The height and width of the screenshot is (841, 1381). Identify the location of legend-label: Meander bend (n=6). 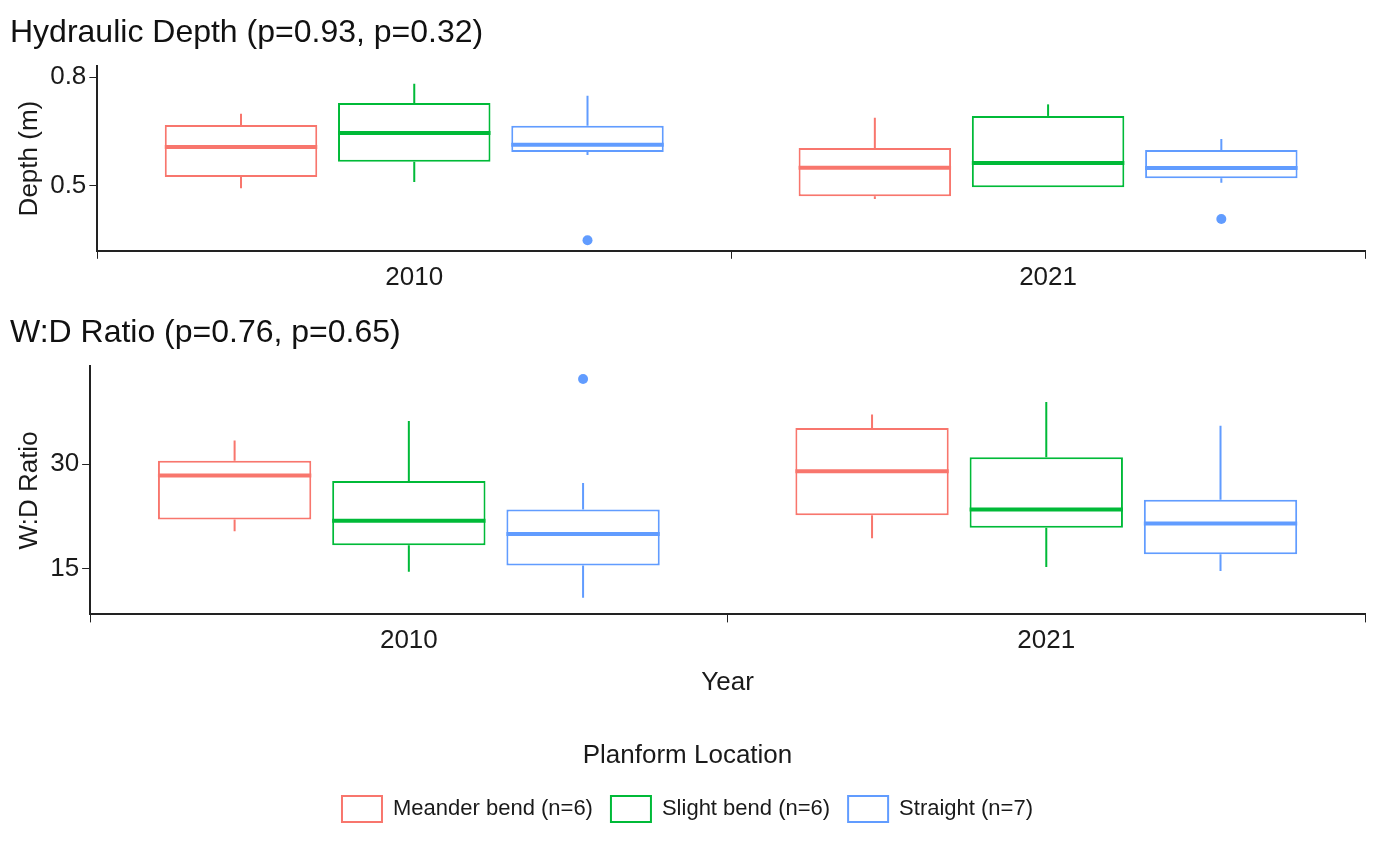
(492, 808).